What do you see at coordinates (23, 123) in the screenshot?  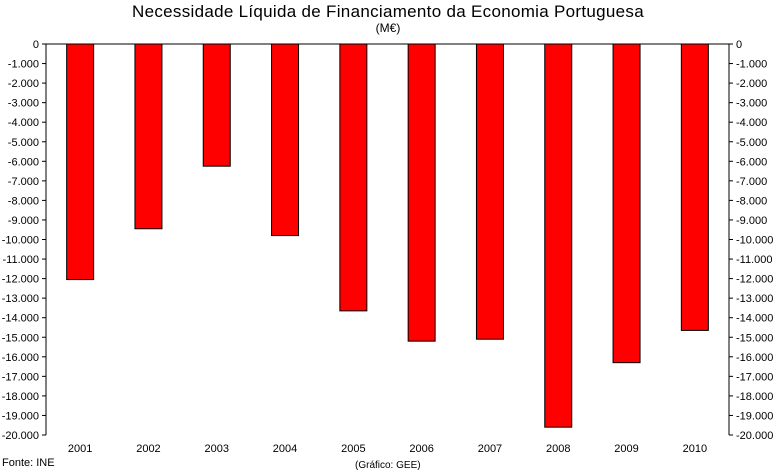 I see `y-tick-label-left: -4.000` at bounding box center [23, 123].